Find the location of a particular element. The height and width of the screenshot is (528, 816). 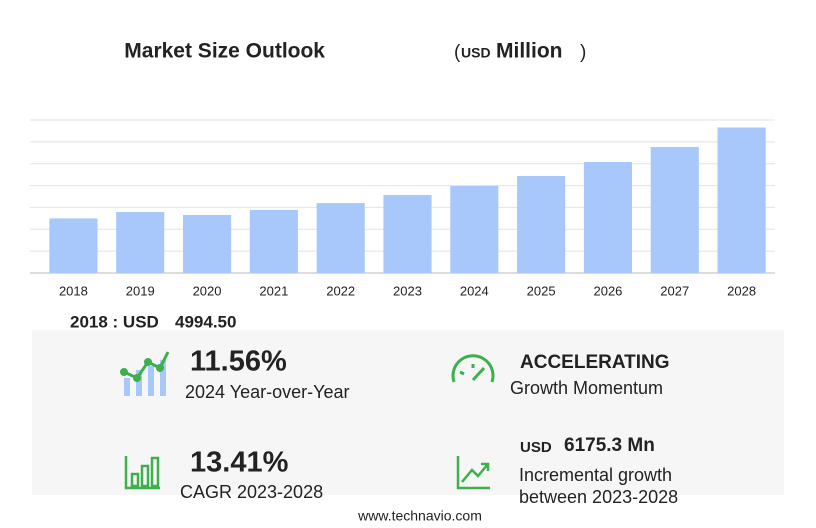

x-tick-label: 2026 is located at coordinates (607, 290).